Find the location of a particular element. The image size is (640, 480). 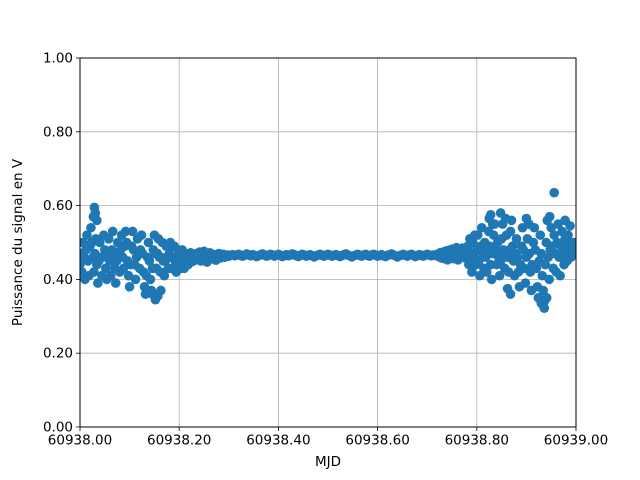

y-tick-label: 1.00 is located at coordinates (58, 59).